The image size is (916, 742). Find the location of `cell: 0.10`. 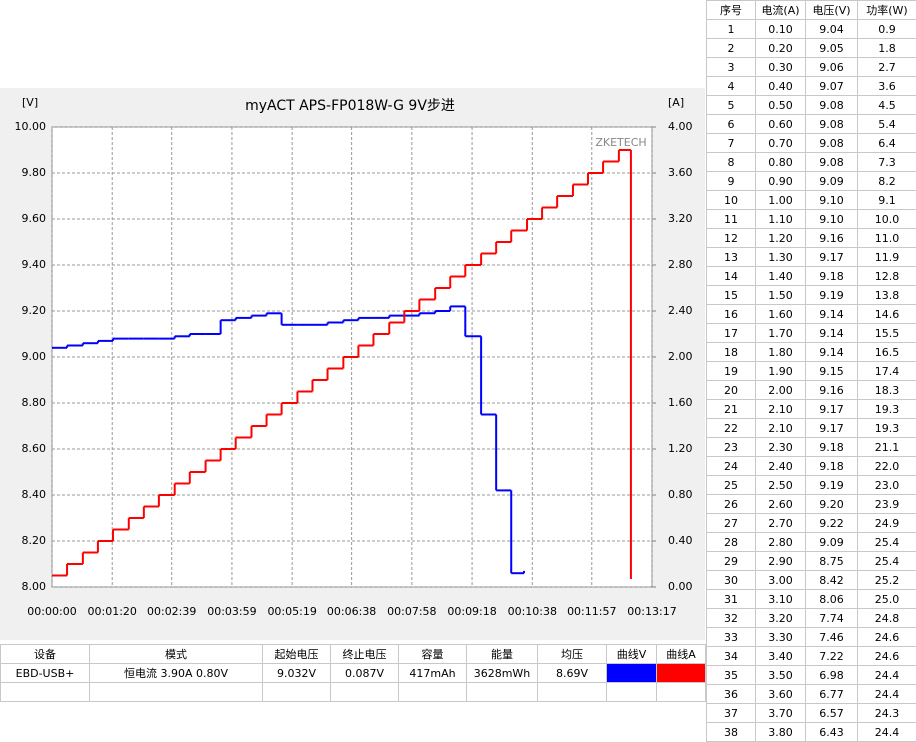

cell: 0.10 is located at coordinates (781, 29).